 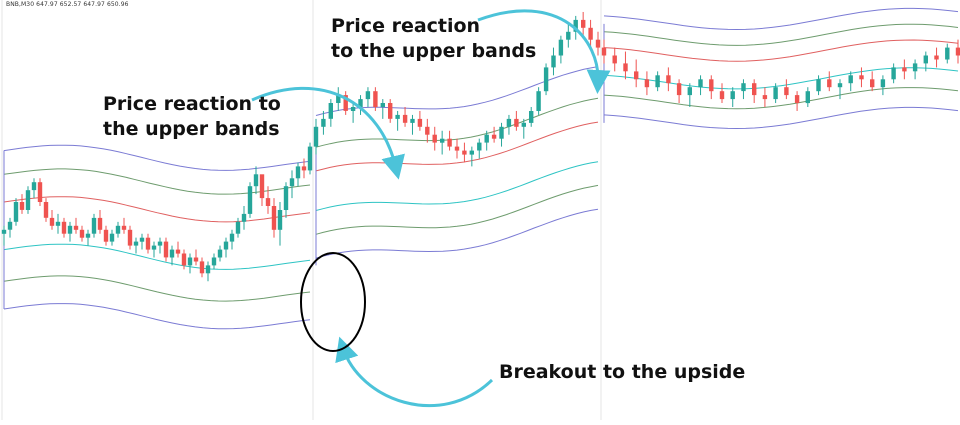 What do you see at coordinates (67, 4) in the screenshot?
I see `chart-symbol-header: BNB,M30 647.97 652.57 647.97 650.96` at bounding box center [67, 4].